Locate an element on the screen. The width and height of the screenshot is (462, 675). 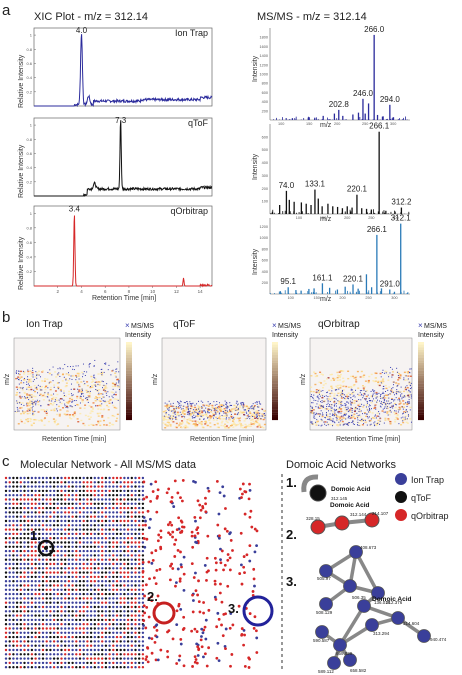
y-tick-label: 0.4 is located at coordinates (29, 167).